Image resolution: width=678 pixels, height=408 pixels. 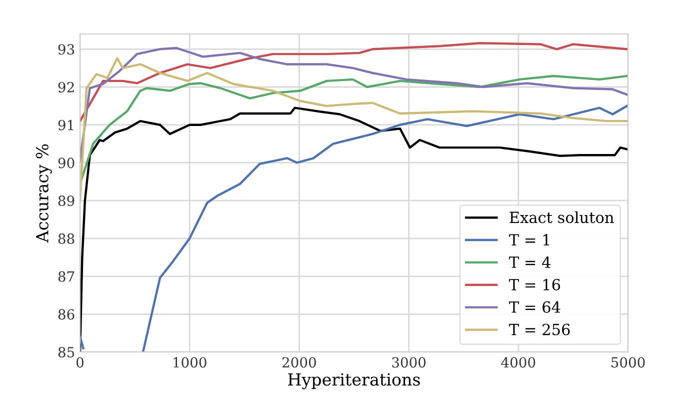 I want to click on x-tick-label: 4000, so click(x=518, y=362).